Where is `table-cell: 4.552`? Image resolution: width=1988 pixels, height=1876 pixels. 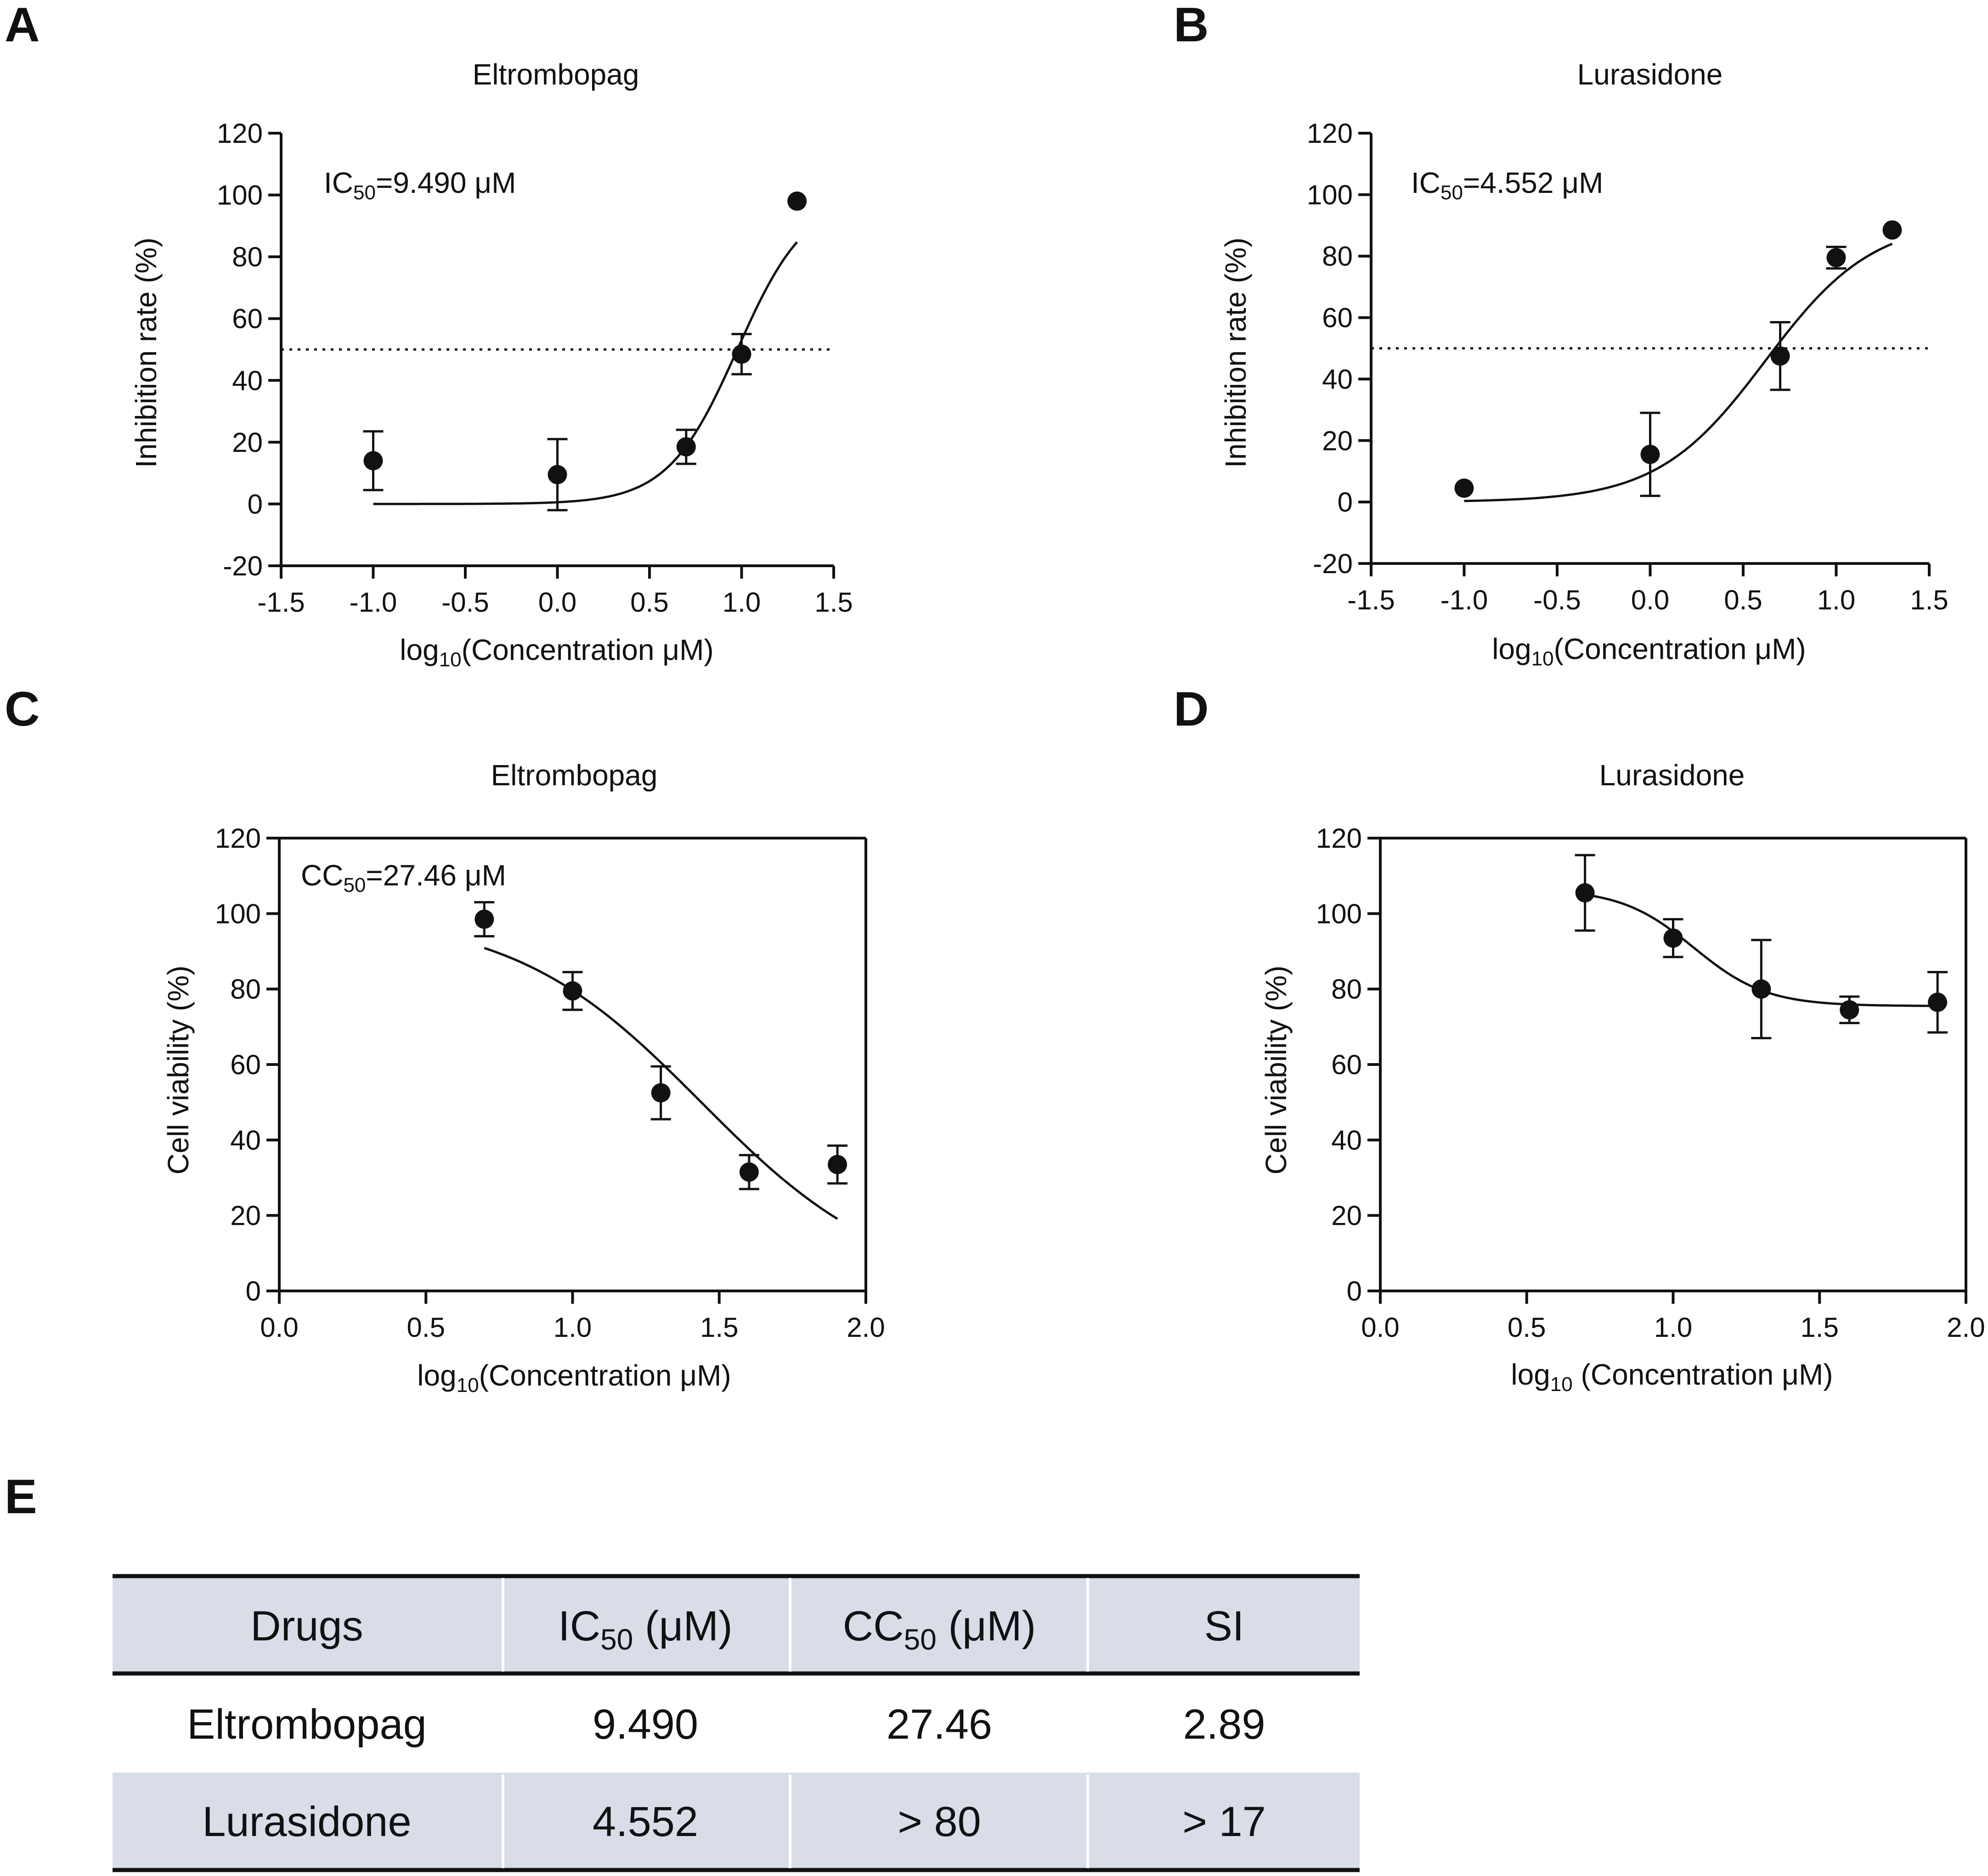
table-cell: 4.552 is located at coordinates (645, 1822).